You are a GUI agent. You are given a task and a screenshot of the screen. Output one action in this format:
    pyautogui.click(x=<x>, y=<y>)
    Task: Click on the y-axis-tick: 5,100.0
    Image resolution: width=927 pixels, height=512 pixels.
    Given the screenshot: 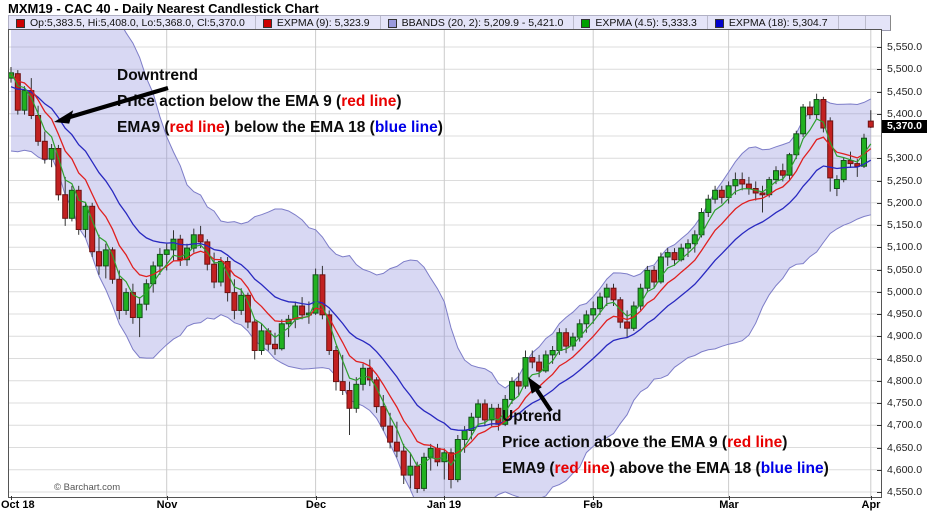 What is the action you would take?
    pyautogui.click(x=899, y=247)
    